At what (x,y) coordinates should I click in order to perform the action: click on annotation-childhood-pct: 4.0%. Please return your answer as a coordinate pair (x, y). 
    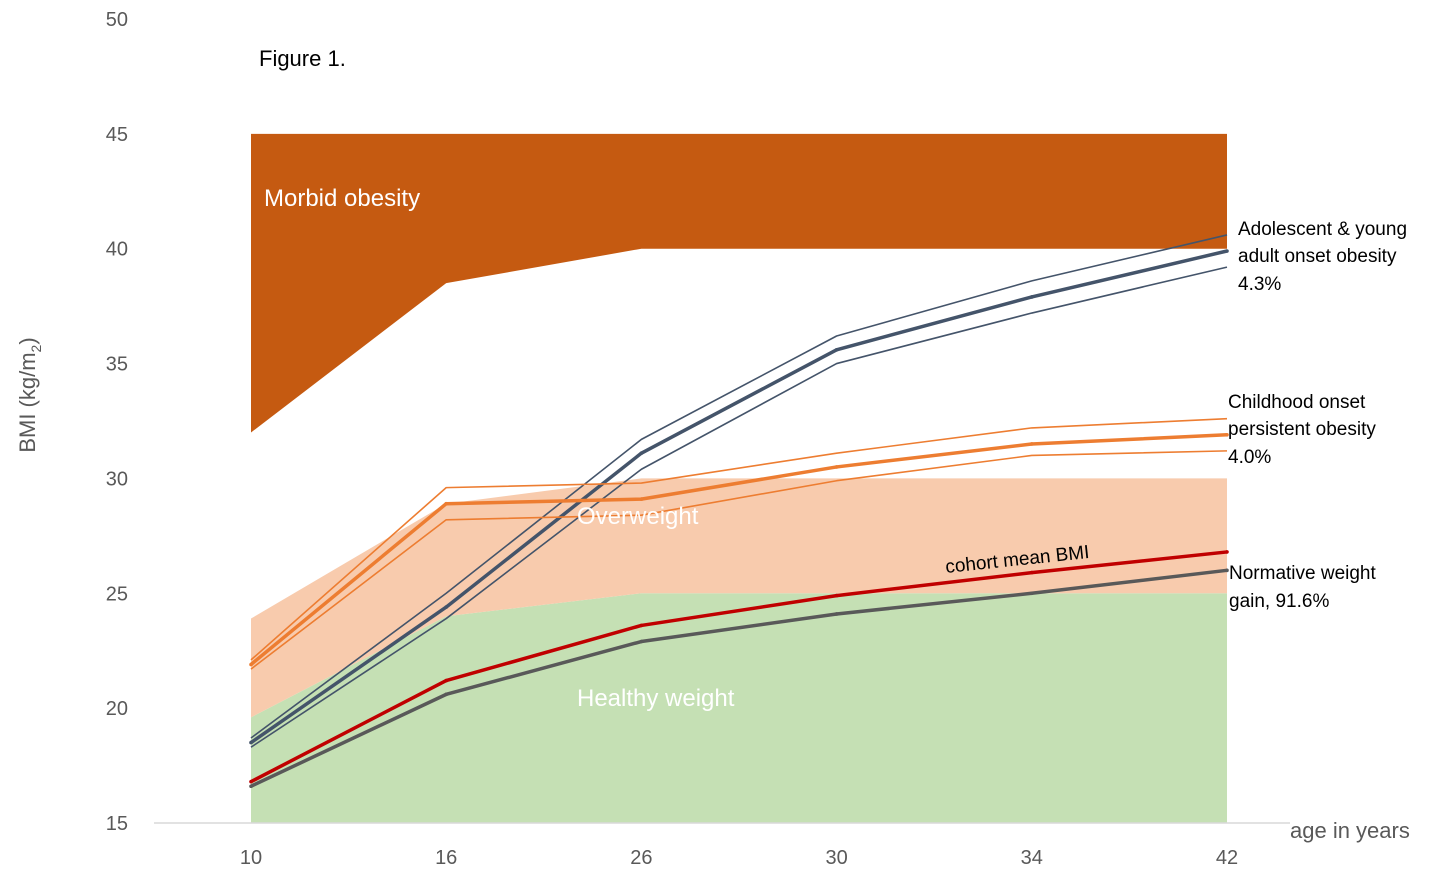
    Looking at the image, I should click on (1249, 457).